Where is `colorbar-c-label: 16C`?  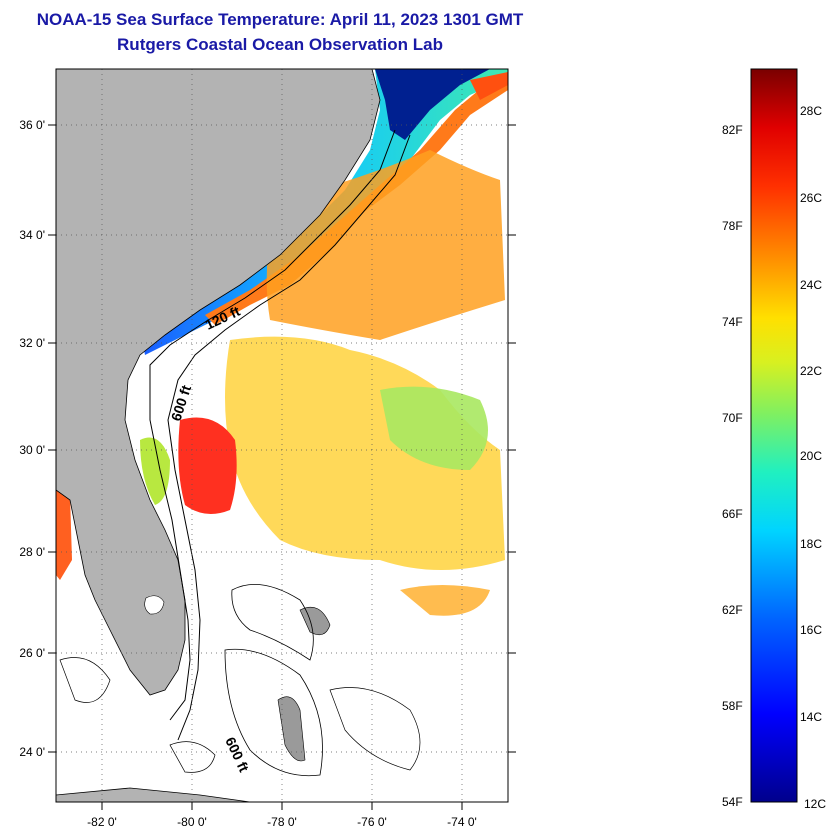 colorbar-c-label: 16C is located at coordinates (811, 630).